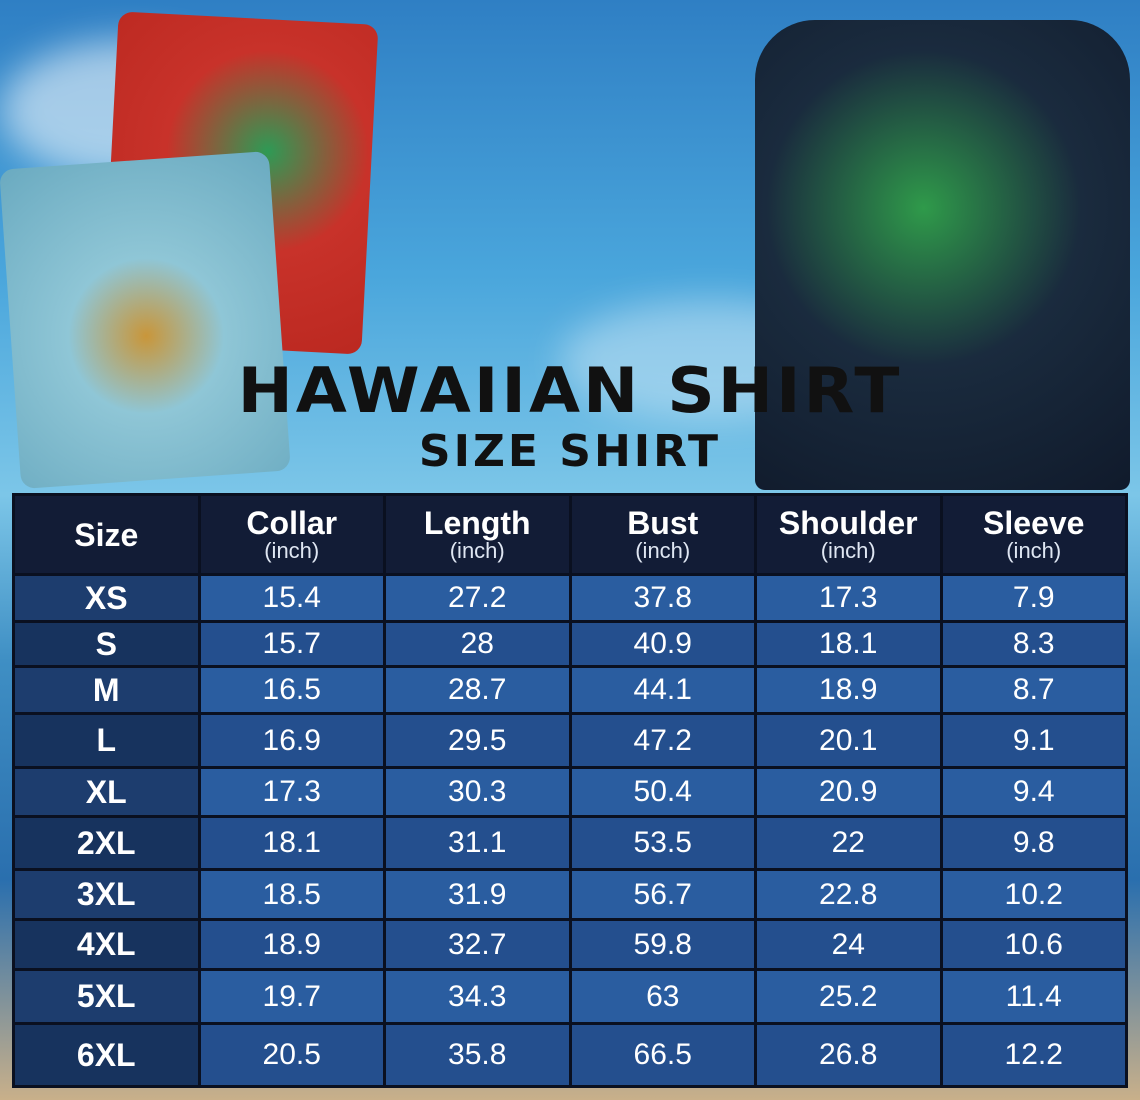 Image resolution: width=1140 pixels, height=1100 pixels. What do you see at coordinates (662, 996) in the screenshot?
I see `value-cell: 63` at bounding box center [662, 996].